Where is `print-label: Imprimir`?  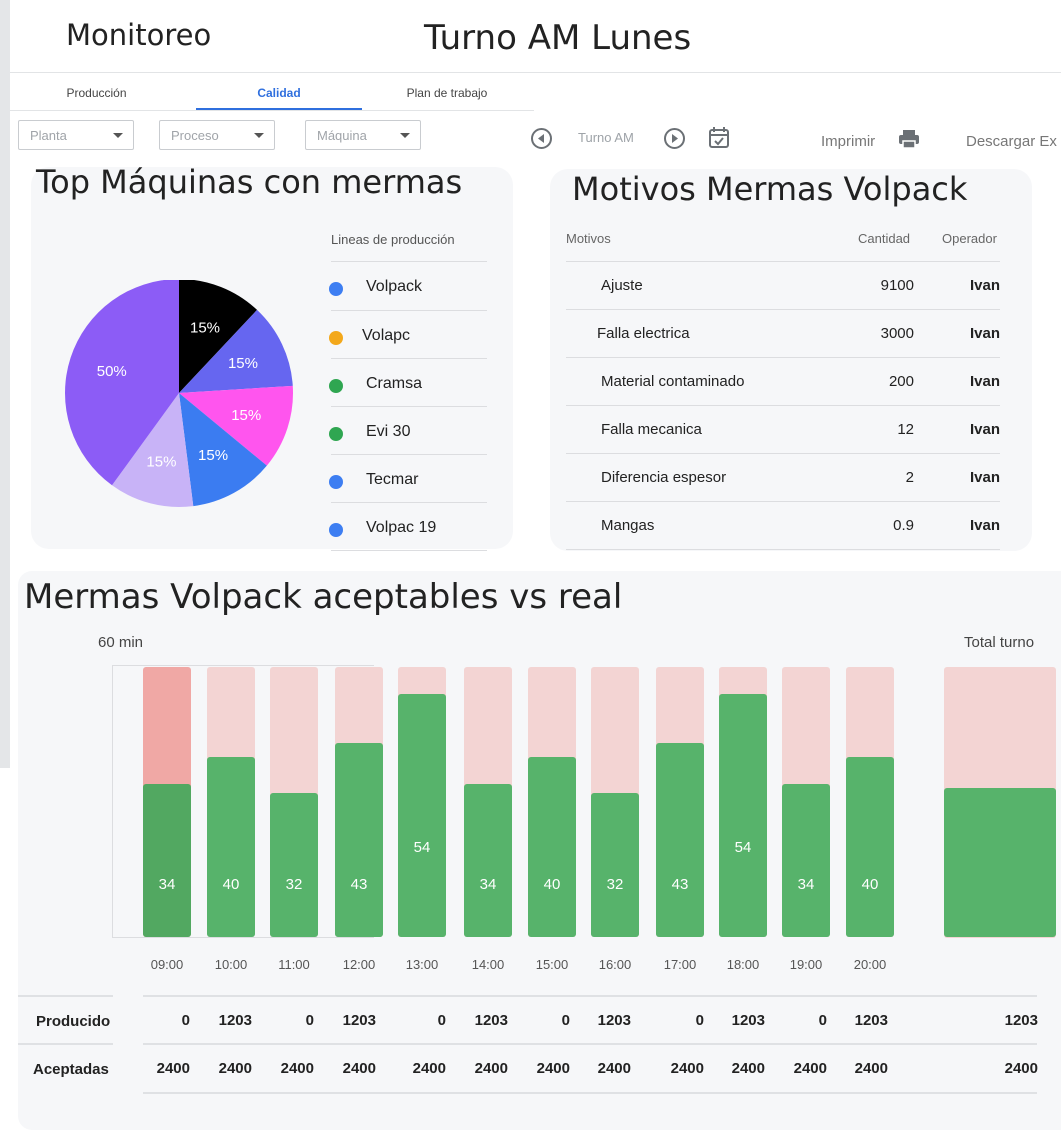
print-label: Imprimir is located at coordinates (848, 141).